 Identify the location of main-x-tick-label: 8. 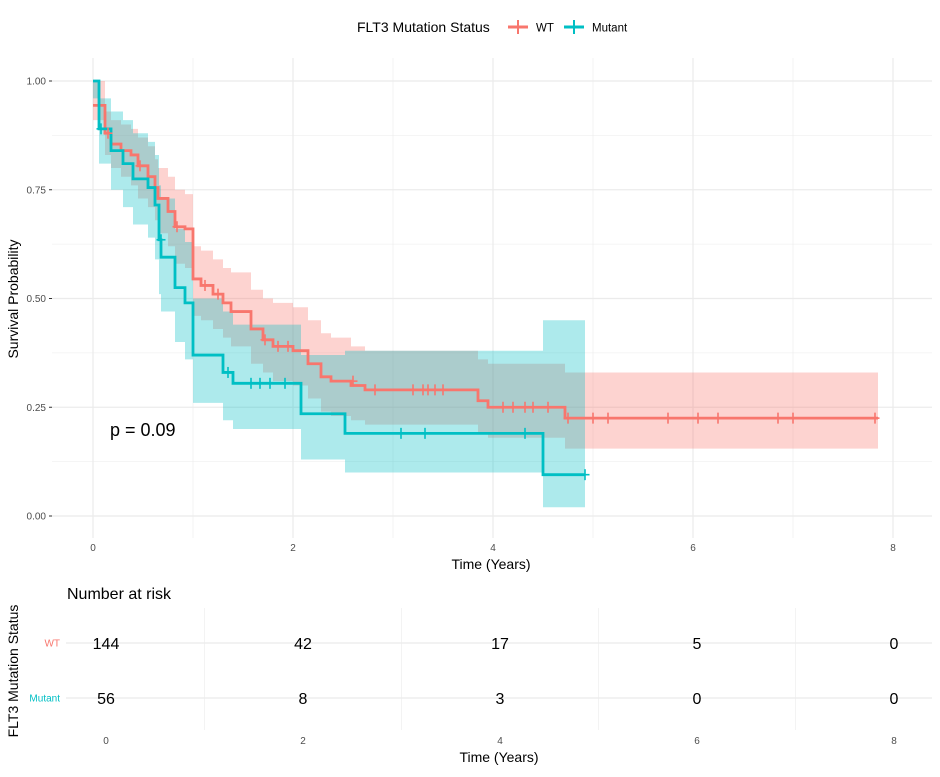
(893, 548).